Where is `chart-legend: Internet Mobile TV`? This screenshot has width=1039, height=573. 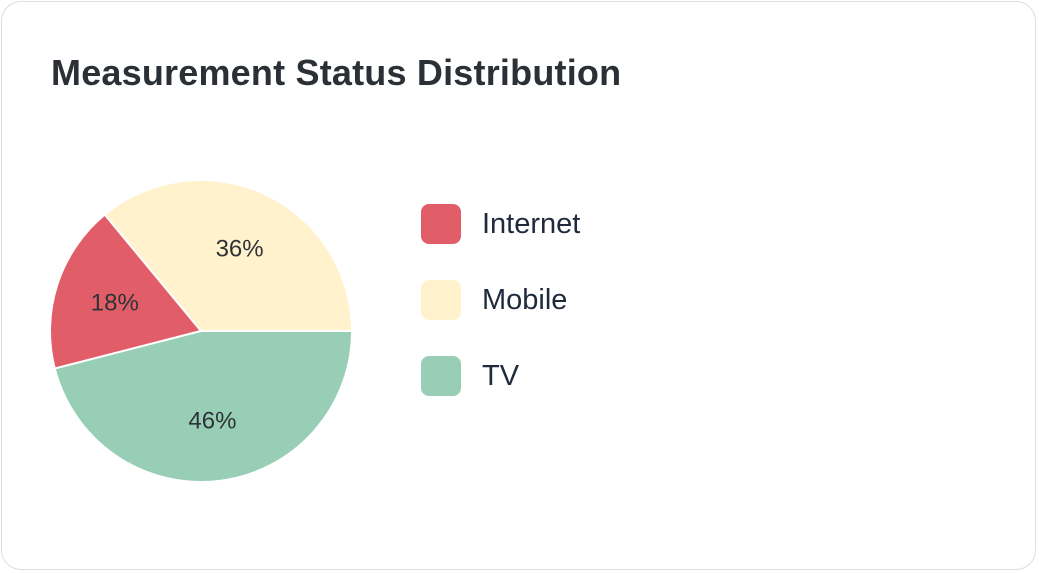 chart-legend: Internet Mobile TV is located at coordinates (500, 318).